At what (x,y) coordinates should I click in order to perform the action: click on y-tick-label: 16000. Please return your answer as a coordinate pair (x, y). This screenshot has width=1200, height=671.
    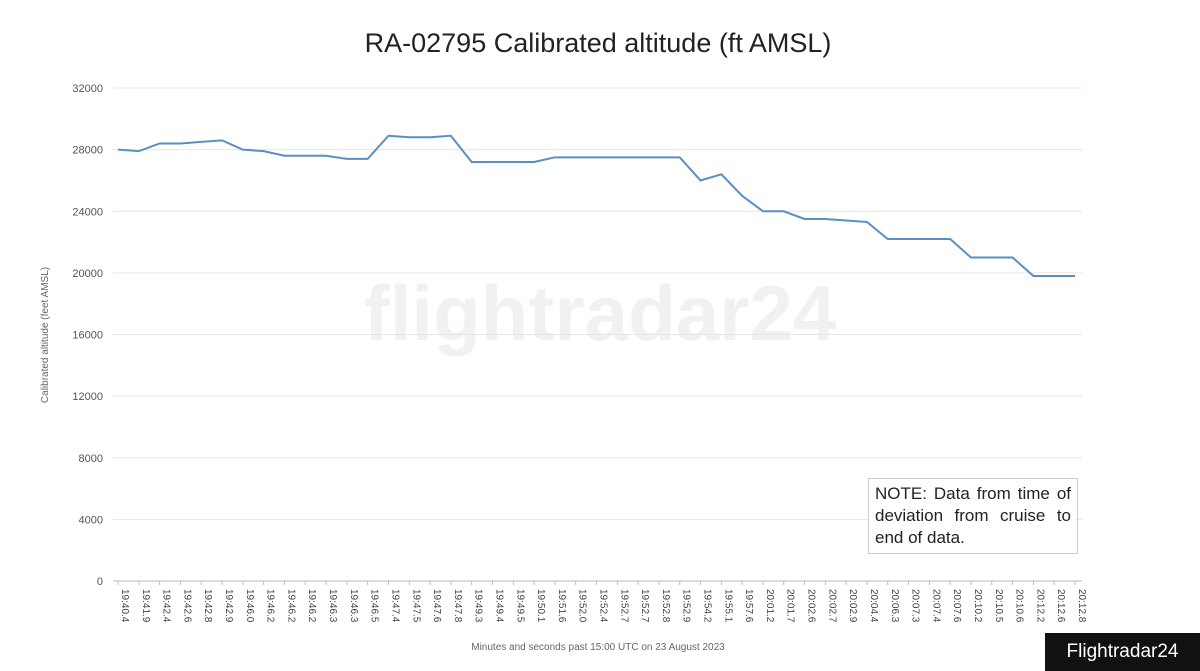
    Looking at the image, I should click on (87, 336).